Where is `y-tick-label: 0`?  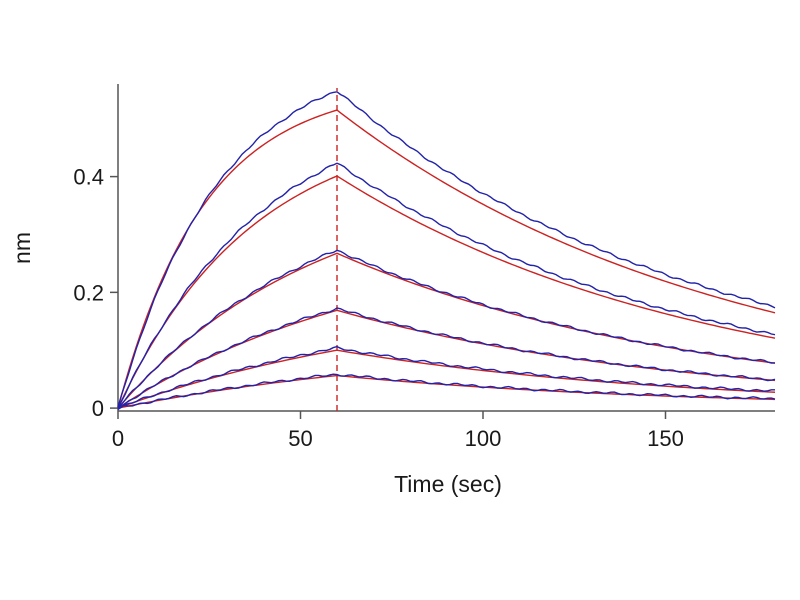 y-tick-label: 0 is located at coordinates (98, 408).